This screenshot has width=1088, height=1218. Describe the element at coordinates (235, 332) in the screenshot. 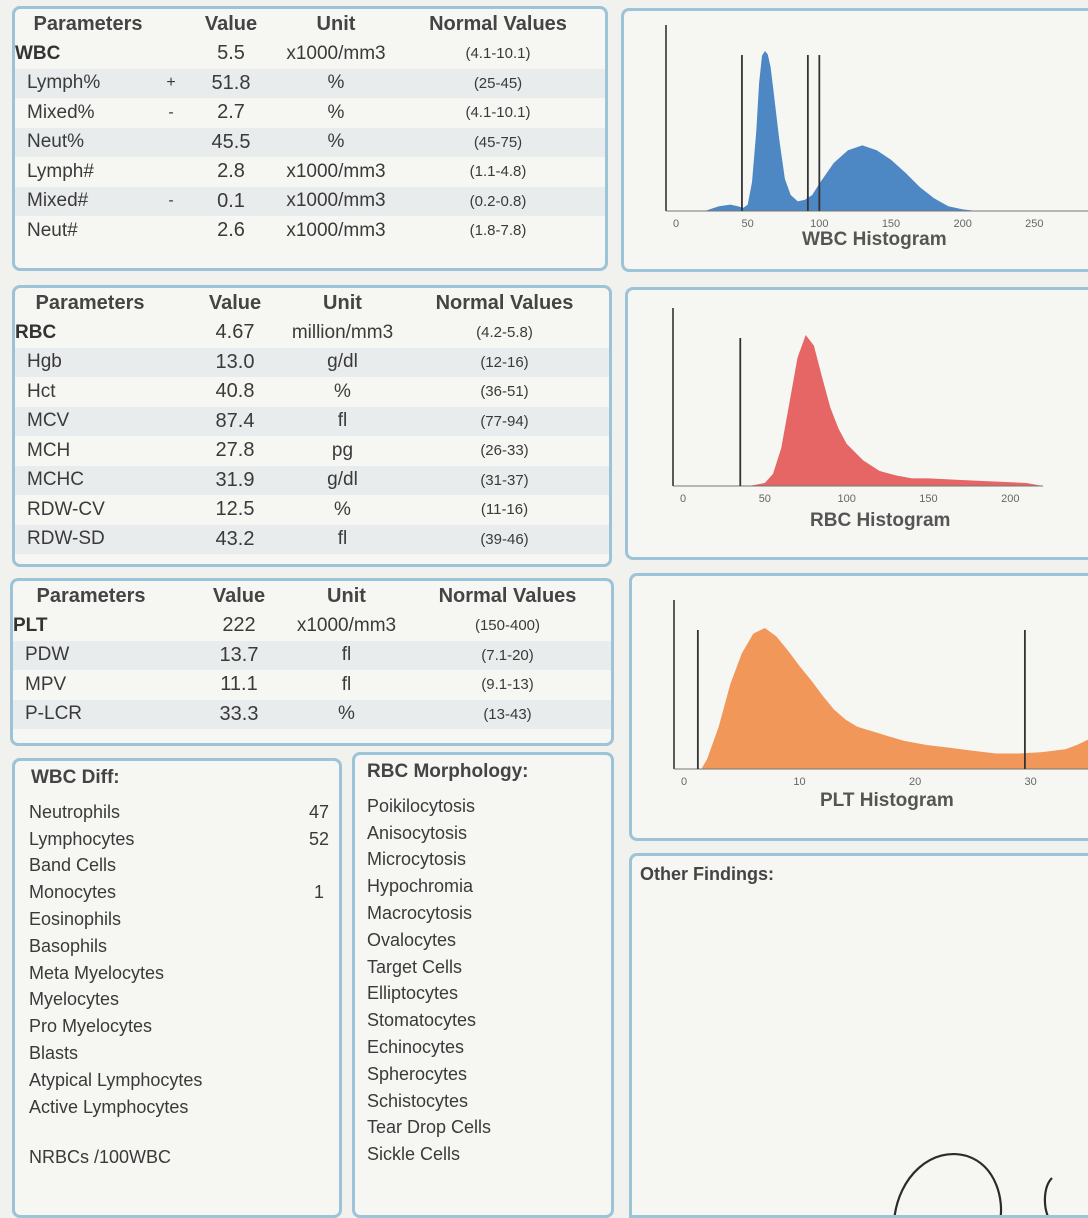

I see `parameter-value: 4.67` at that location.